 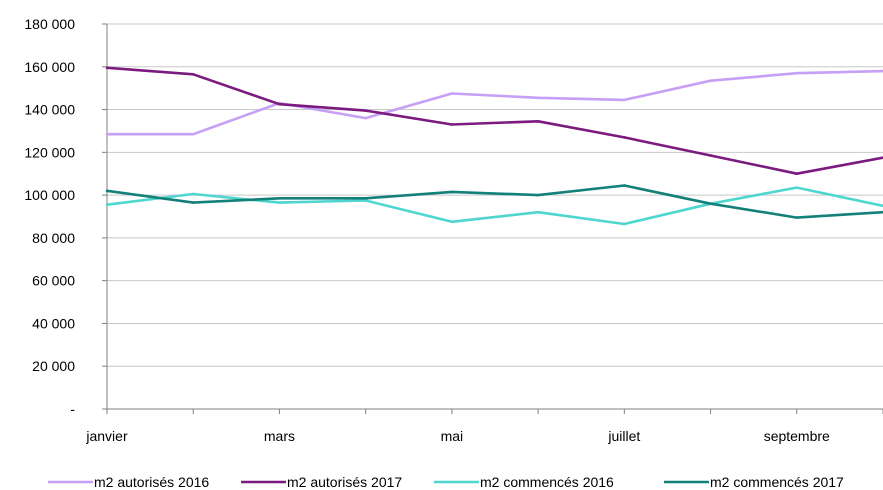 What do you see at coordinates (49, 67) in the screenshot?
I see `y-tick-label: 160 000` at bounding box center [49, 67].